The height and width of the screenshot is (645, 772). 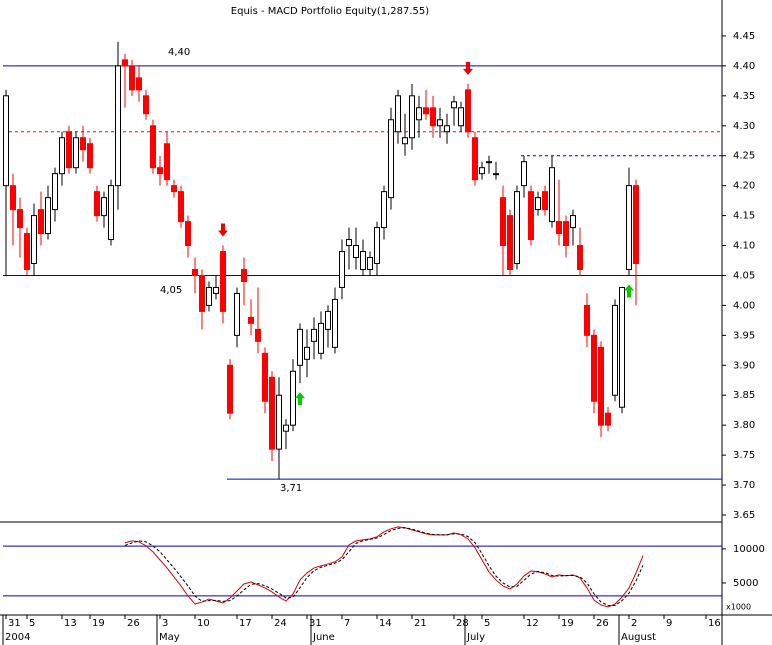 What do you see at coordinates (468, 68) in the screenshot?
I see `sell-arrow` at bounding box center [468, 68].